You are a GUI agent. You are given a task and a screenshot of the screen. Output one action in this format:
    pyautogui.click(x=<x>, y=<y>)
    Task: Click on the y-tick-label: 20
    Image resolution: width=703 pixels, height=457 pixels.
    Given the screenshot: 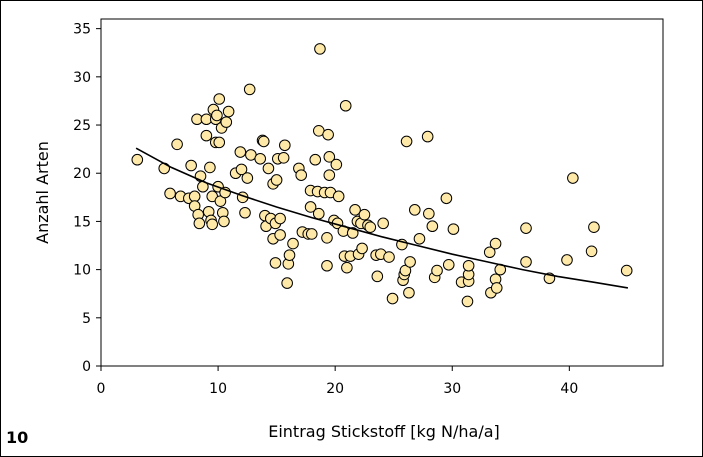 What is the action you would take?
    pyautogui.click(x=82, y=174)
    